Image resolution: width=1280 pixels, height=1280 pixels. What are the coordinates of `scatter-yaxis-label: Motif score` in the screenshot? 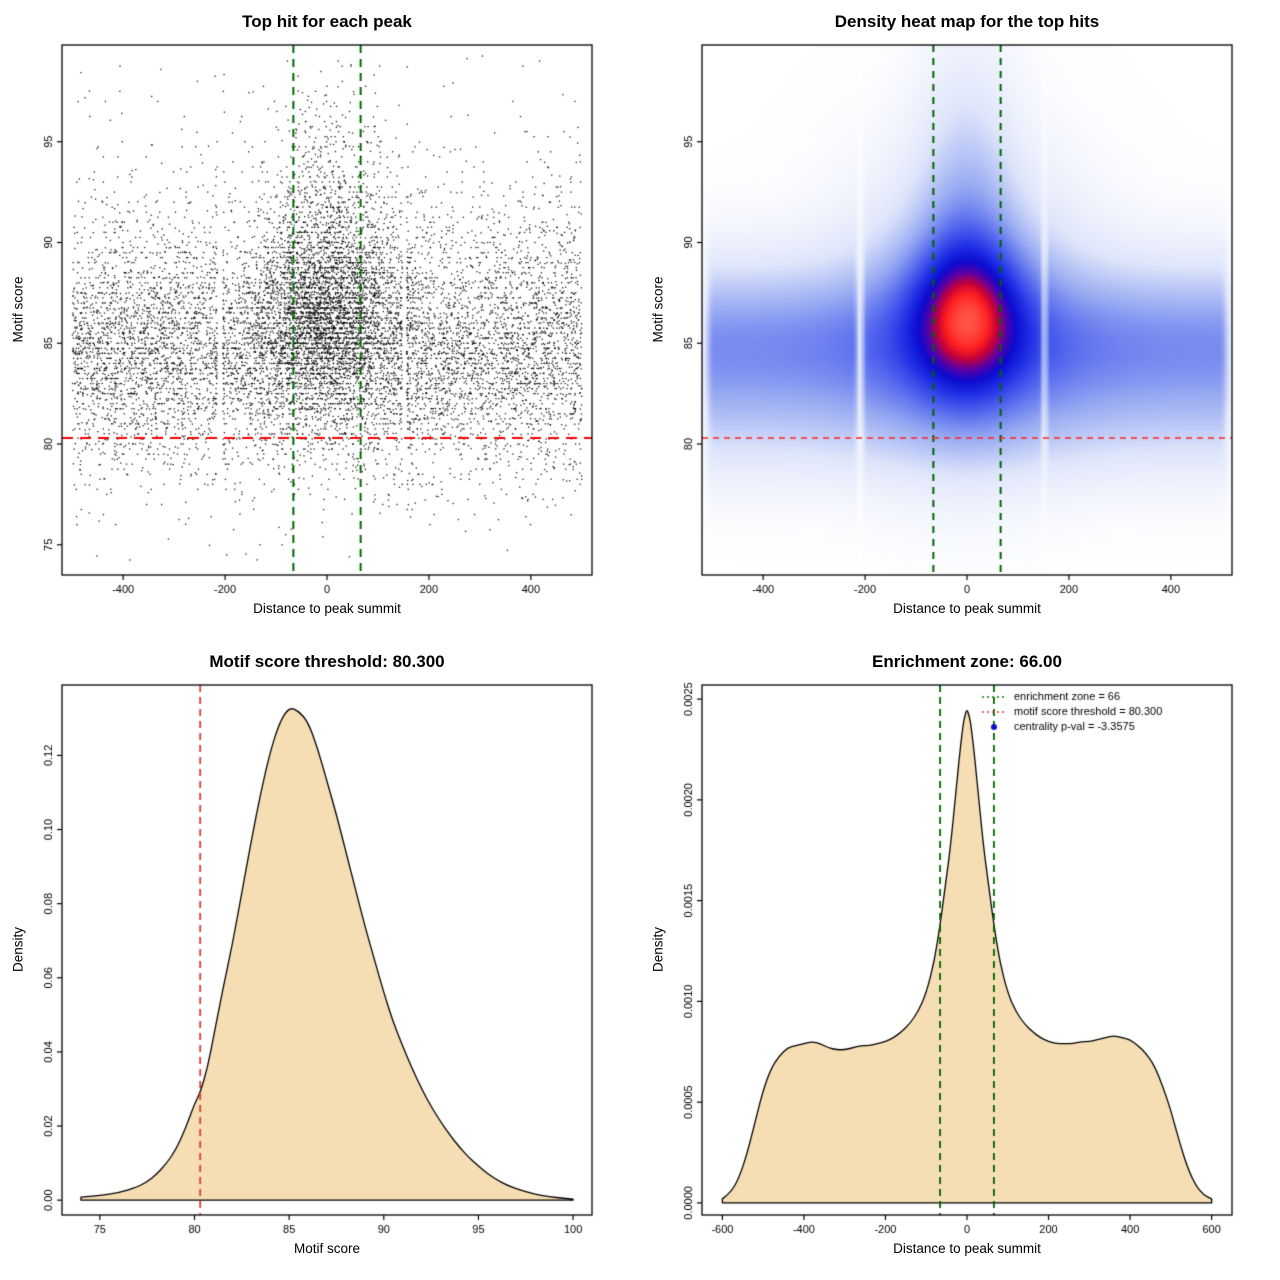 It's located at (18, 309).